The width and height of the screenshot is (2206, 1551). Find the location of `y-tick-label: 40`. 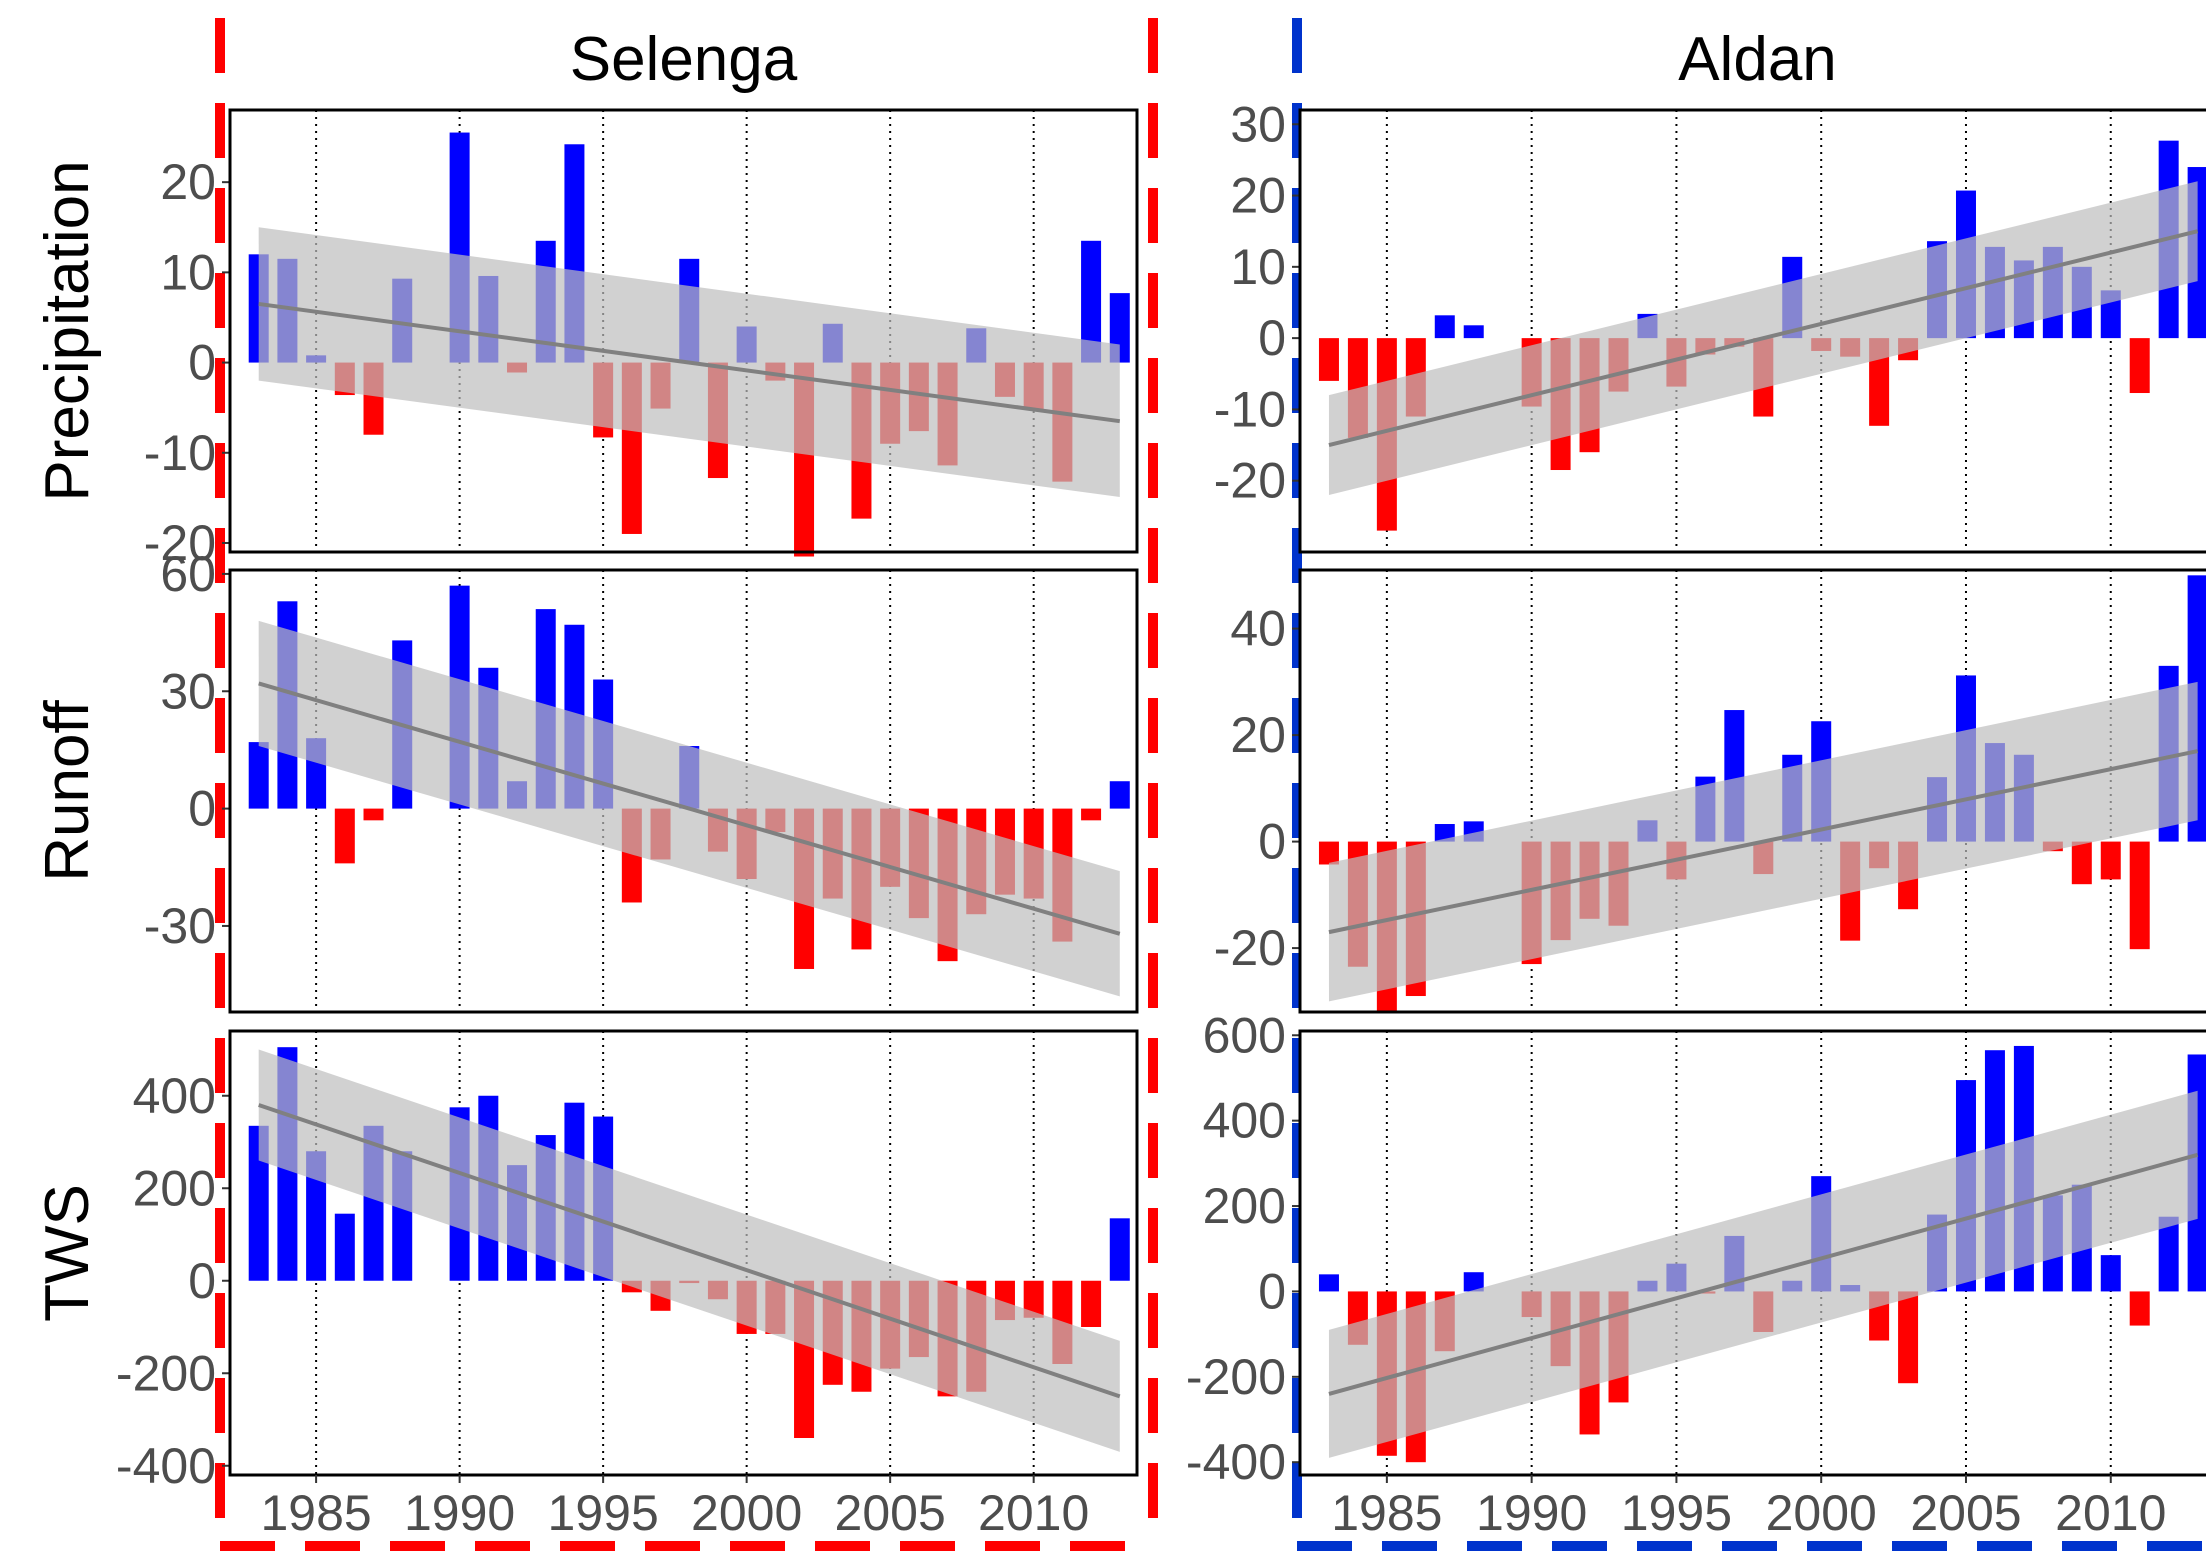

y-tick-label: 40 is located at coordinates (1258, 629).